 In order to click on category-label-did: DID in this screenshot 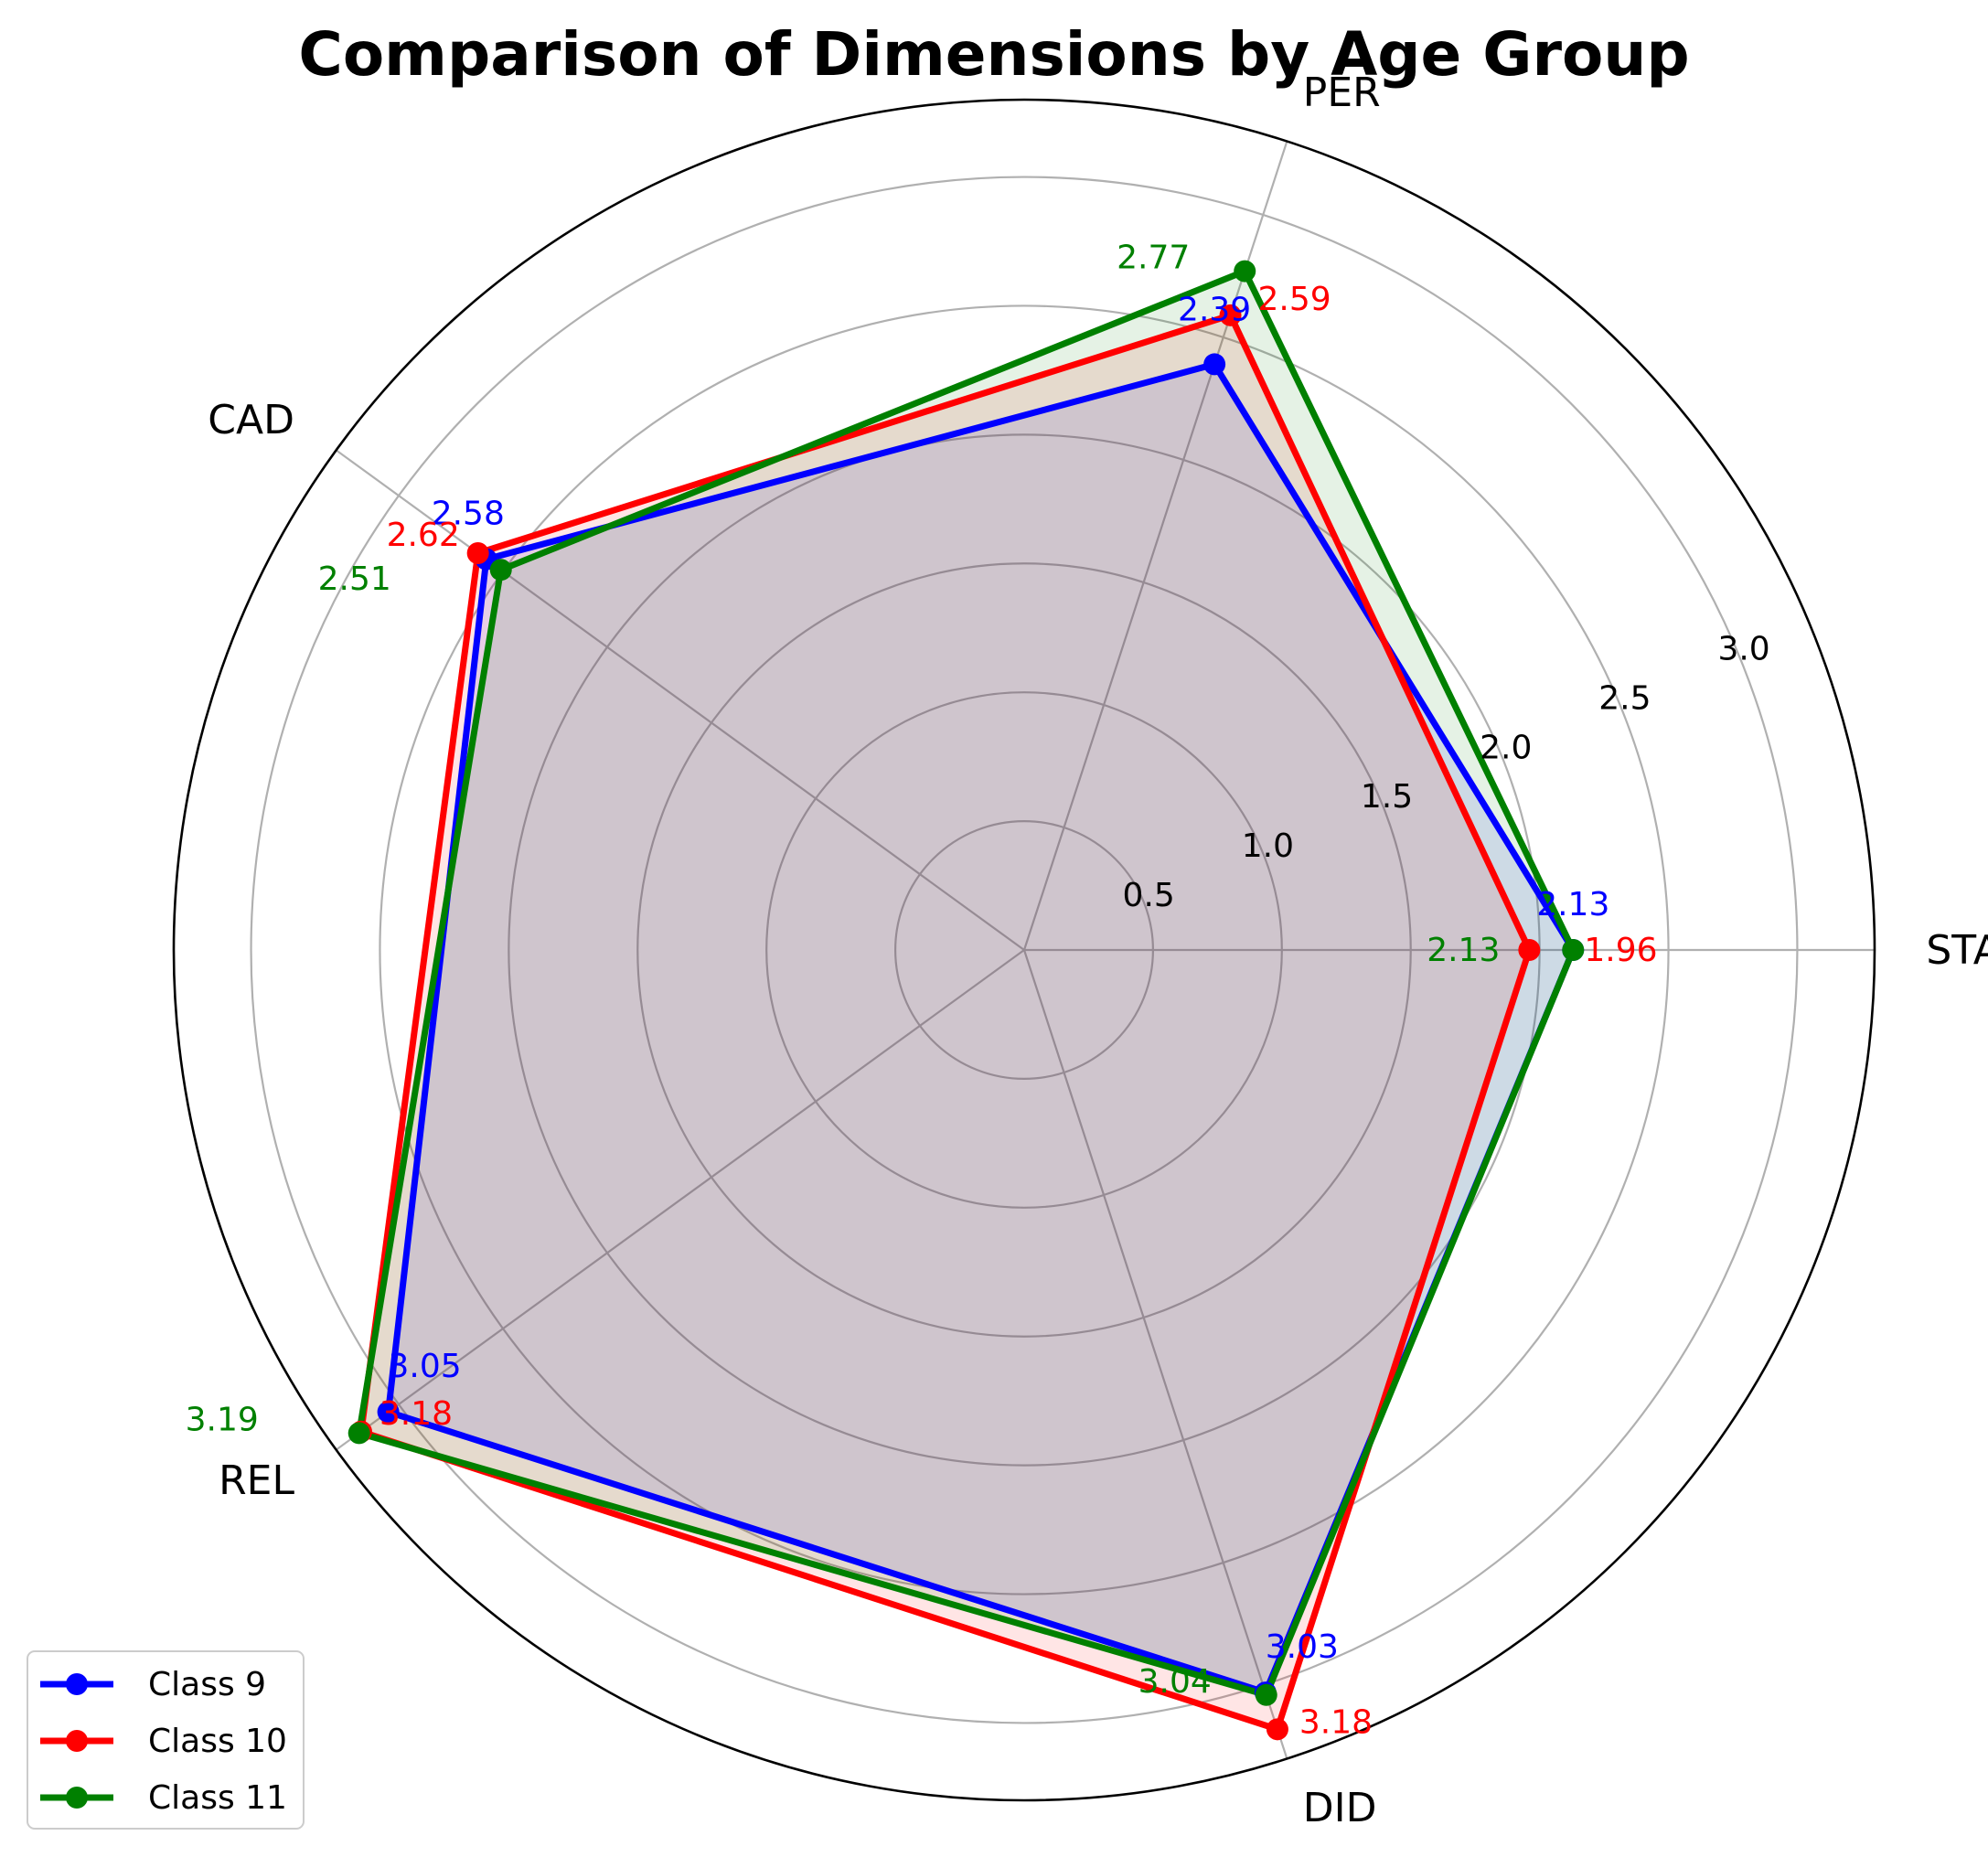, I will do `click(1340, 1808)`.